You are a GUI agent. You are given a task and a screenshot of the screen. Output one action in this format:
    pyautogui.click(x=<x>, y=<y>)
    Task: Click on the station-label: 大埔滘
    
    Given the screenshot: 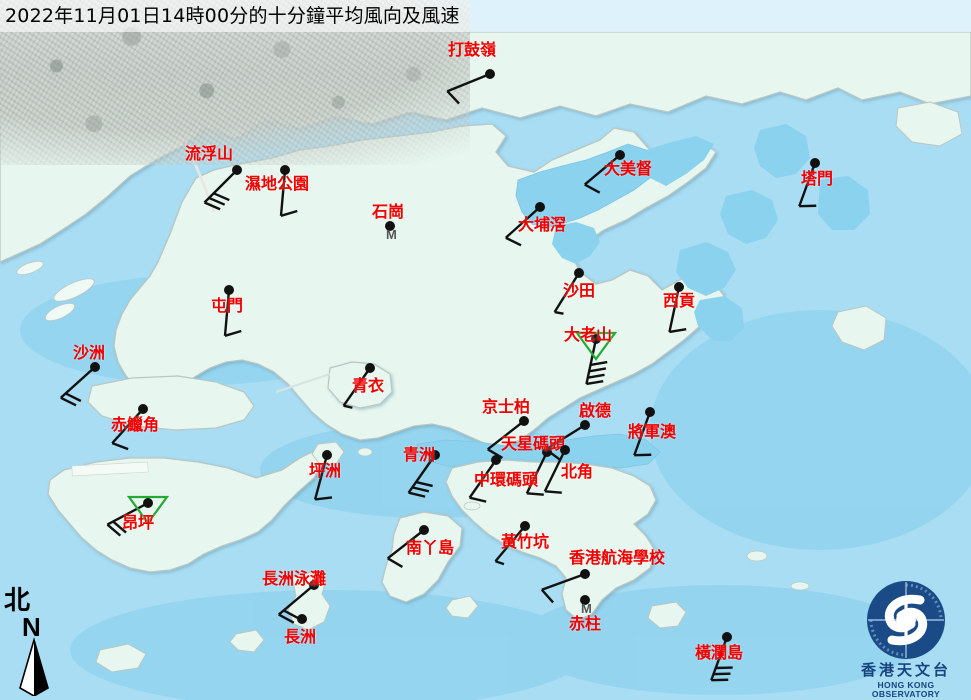 What is the action you would take?
    pyautogui.click(x=542, y=224)
    